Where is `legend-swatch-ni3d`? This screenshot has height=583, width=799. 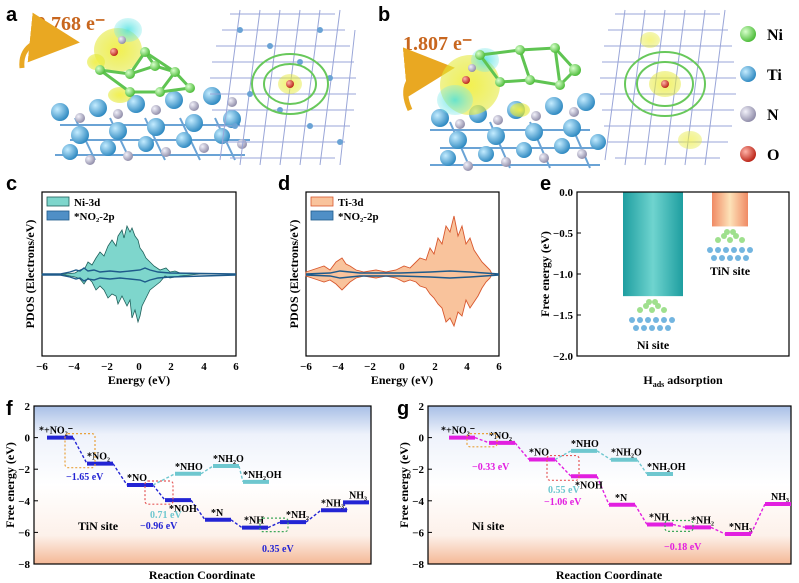 legend-swatch-ni3d is located at coordinates (58, 201).